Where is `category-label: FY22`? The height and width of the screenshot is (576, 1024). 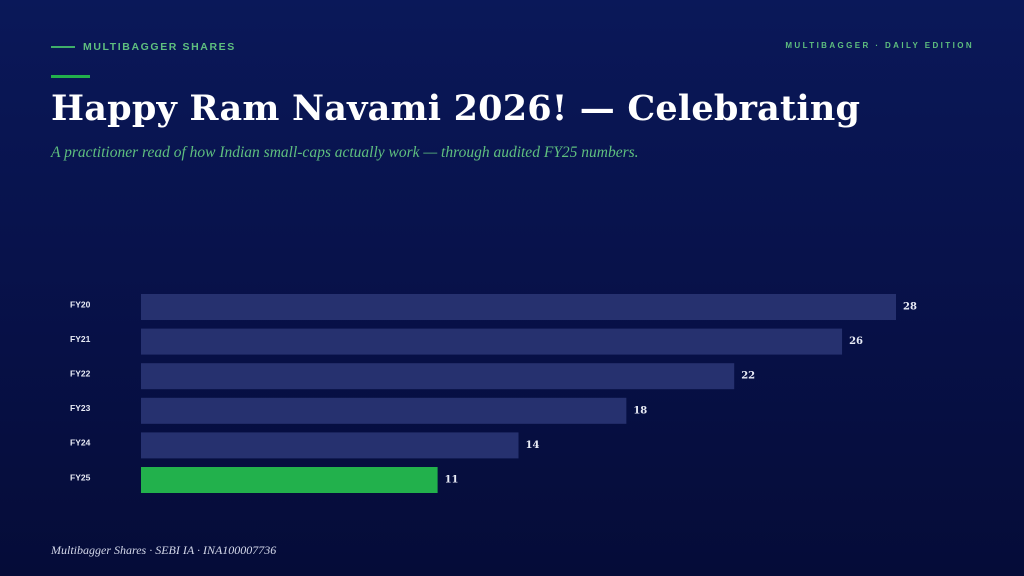 category-label: FY22 is located at coordinates (80, 373).